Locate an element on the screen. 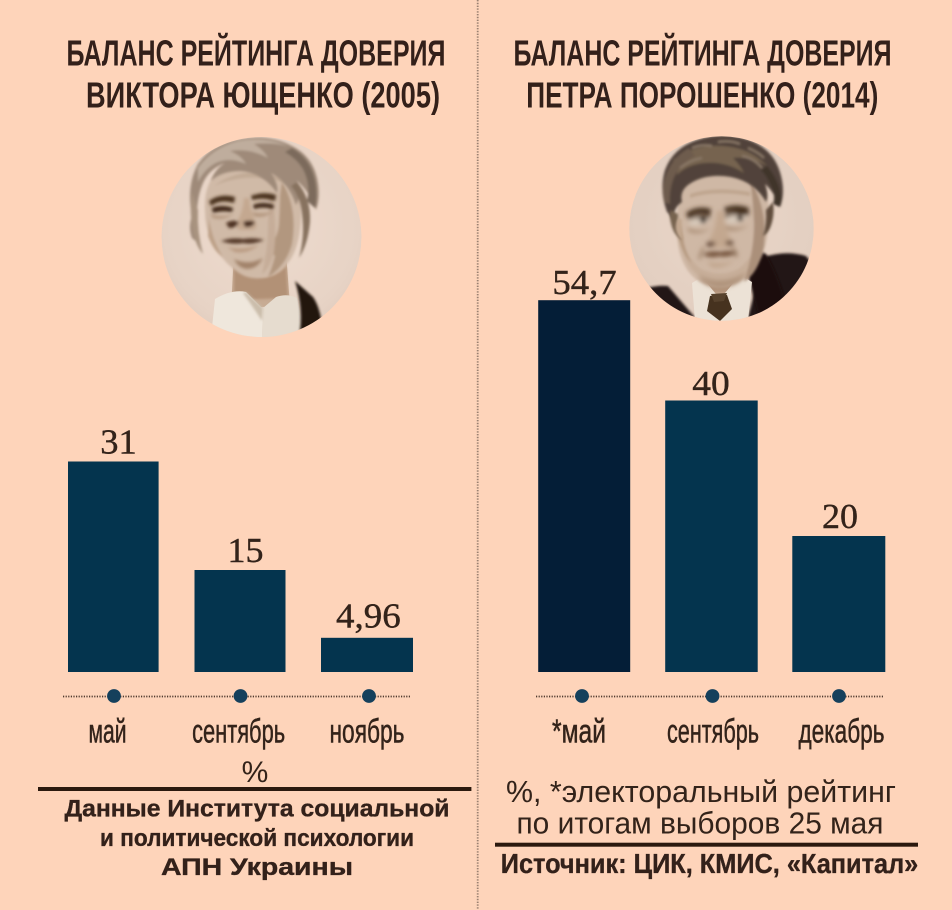 Image resolution: width=952 pixels, height=910 pixels. svg-text: ноябрь is located at coordinates (367, 731).